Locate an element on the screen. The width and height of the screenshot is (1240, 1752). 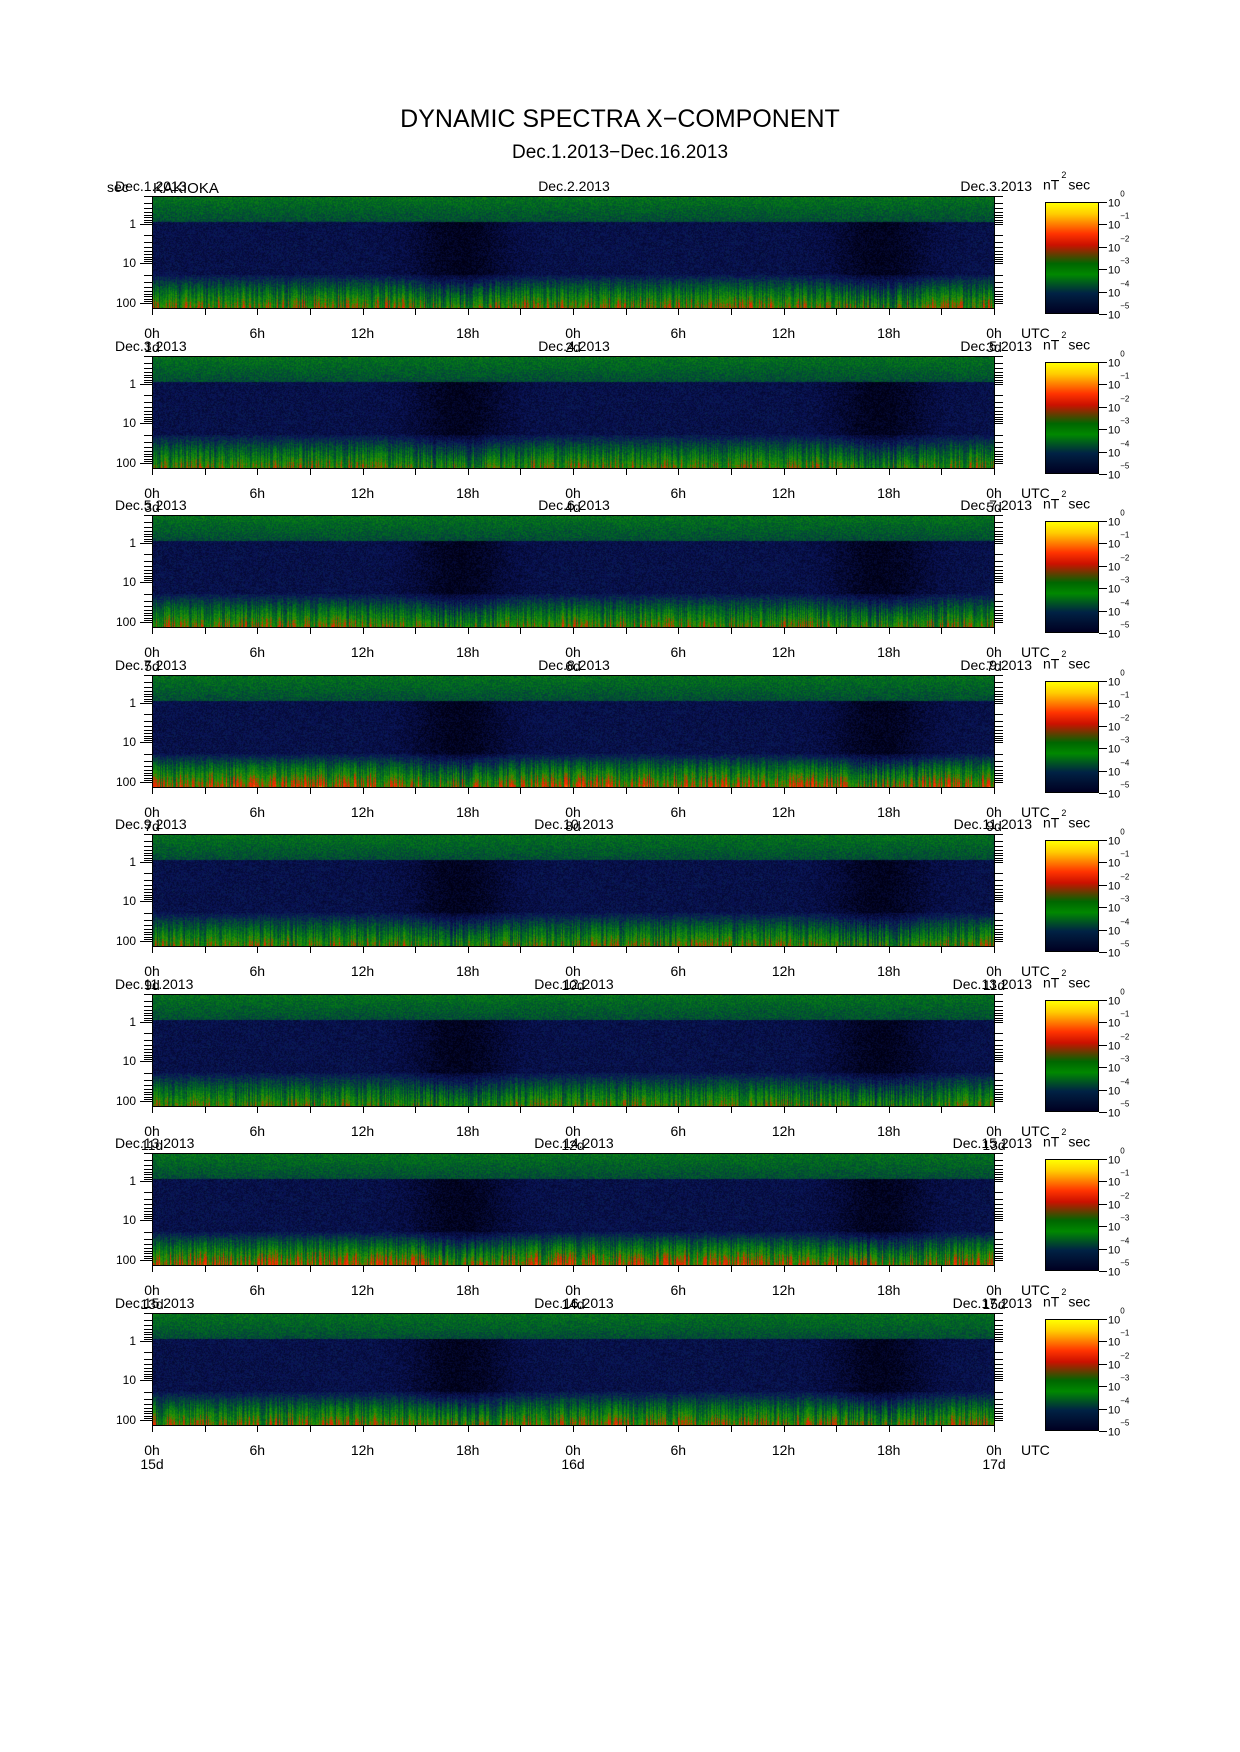
x-day-label: 13d is located at coordinates (152, 1304).